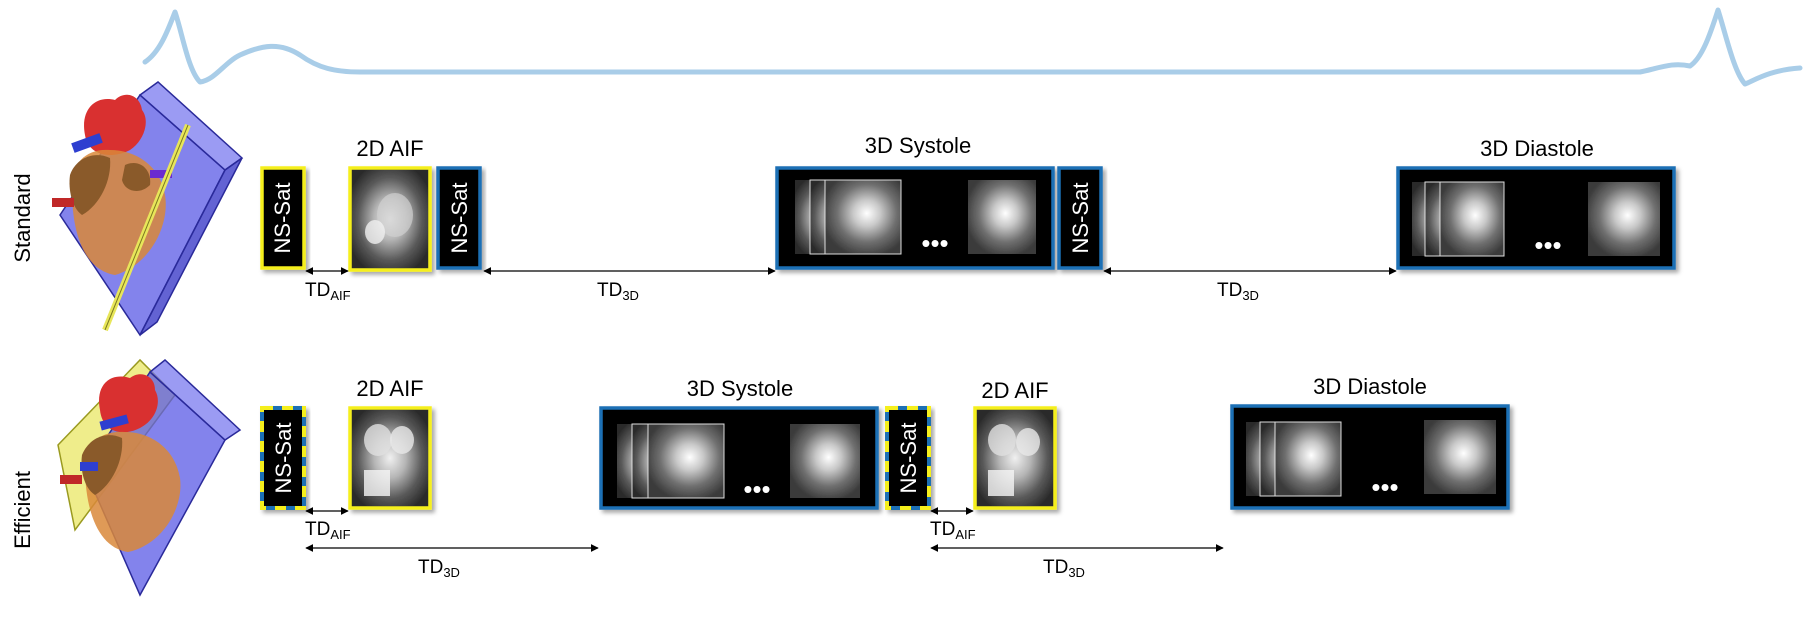 The height and width of the screenshot is (624, 1807). I want to click on row-label-efficient: Efficient, so click(22, 510).